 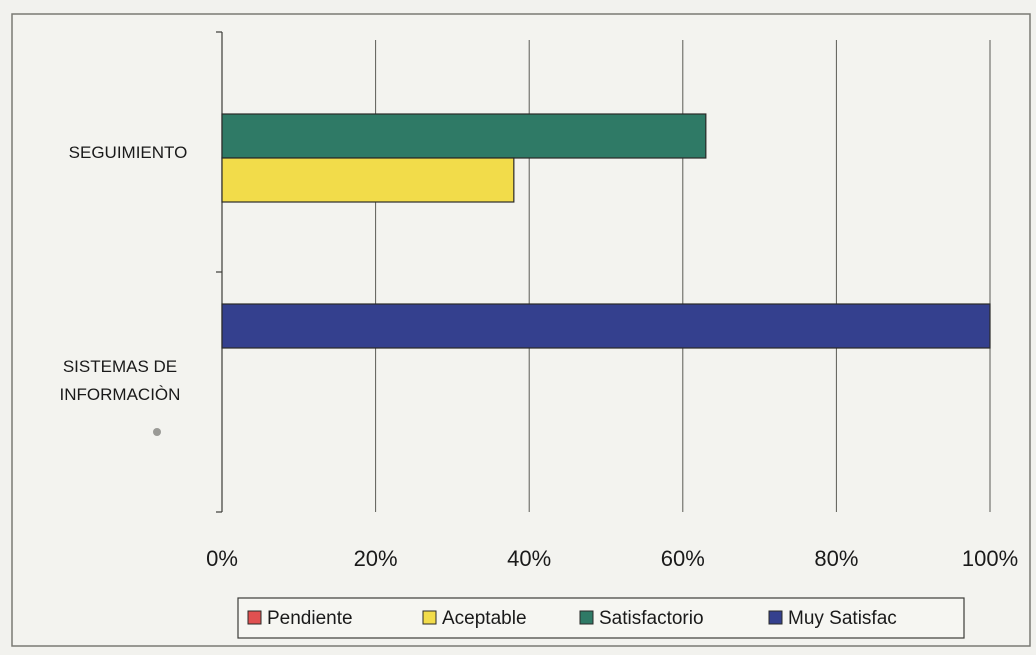 What do you see at coordinates (484, 618) in the screenshot?
I see `legend-label: Aceptable` at bounding box center [484, 618].